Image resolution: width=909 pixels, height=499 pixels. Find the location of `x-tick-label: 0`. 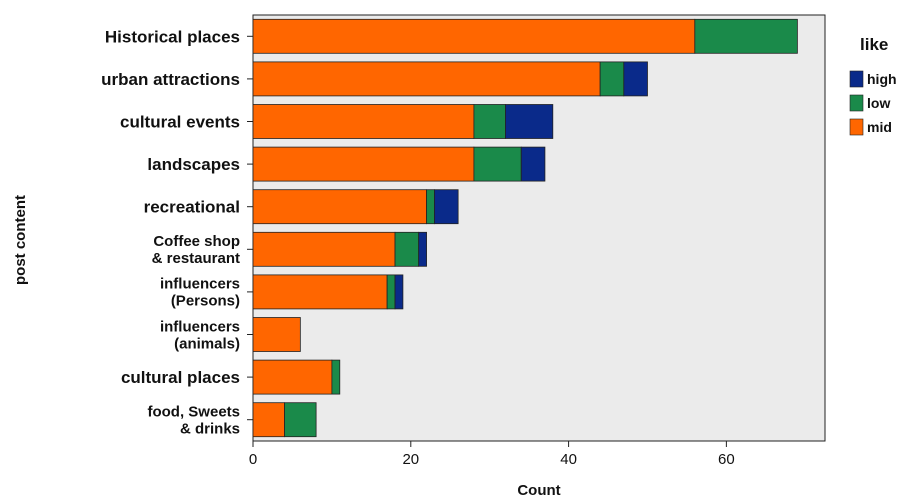

x-tick-label: 0 is located at coordinates (253, 459).